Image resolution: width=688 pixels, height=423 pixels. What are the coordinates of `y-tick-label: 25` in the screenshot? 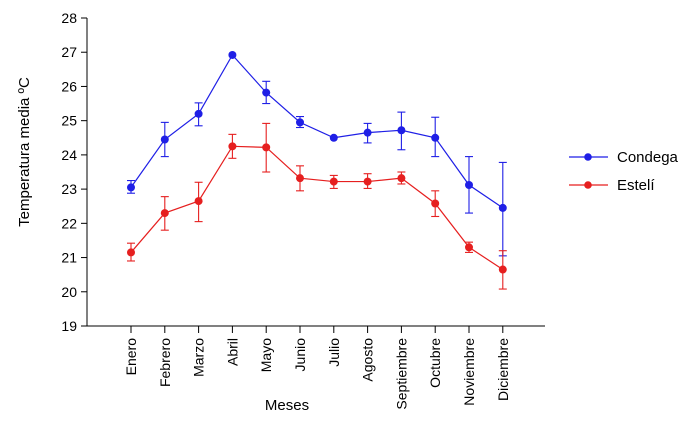 It's located at (69, 121).